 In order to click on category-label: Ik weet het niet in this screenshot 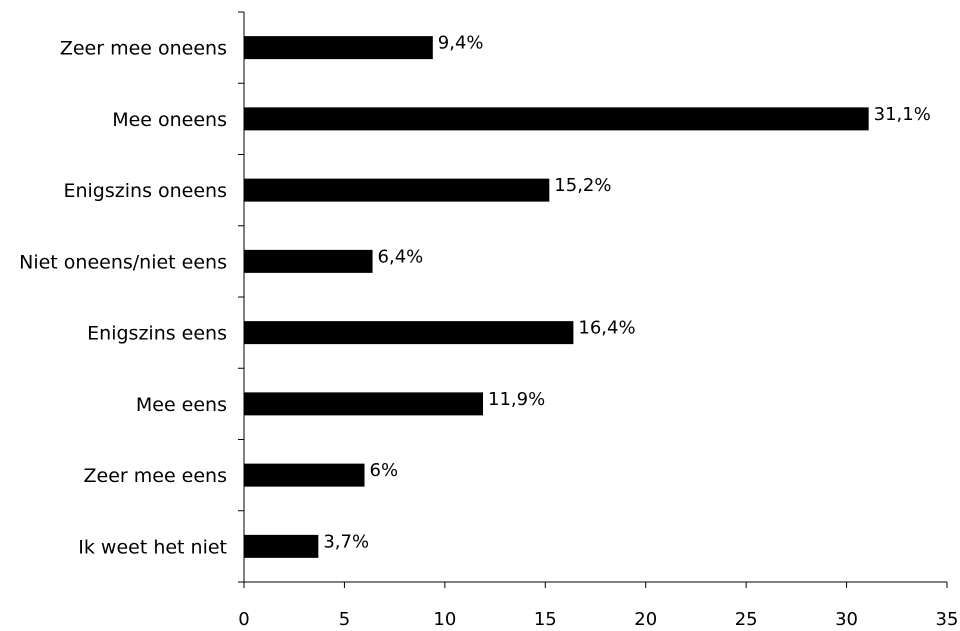, I will do `click(152, 547)`.